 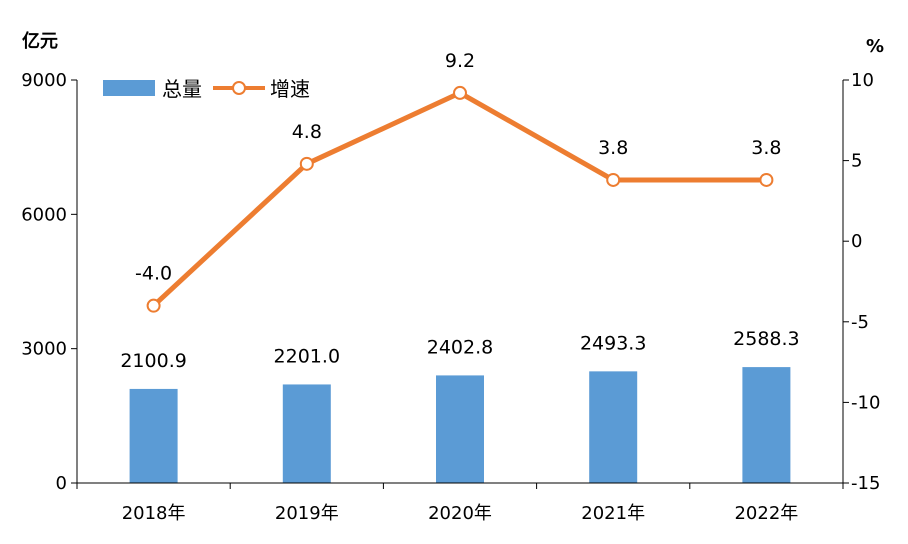 I want to click on bar-data-label: 2493.3, so click(x=613, y=343).